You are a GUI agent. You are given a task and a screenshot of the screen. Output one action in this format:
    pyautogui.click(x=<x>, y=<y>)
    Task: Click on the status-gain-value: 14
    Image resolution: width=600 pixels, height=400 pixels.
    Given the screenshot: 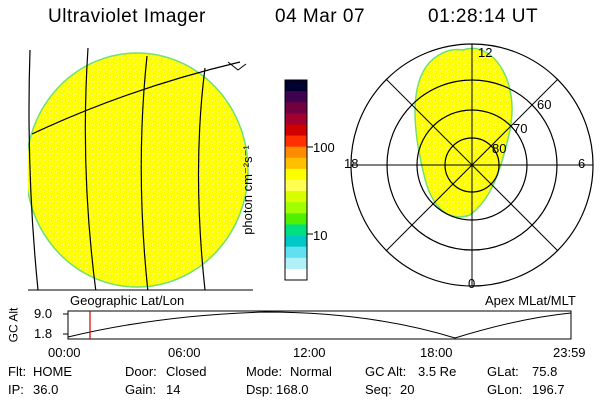 What is the action you would take?
    pyautogui.click(x=173, y=389)
    